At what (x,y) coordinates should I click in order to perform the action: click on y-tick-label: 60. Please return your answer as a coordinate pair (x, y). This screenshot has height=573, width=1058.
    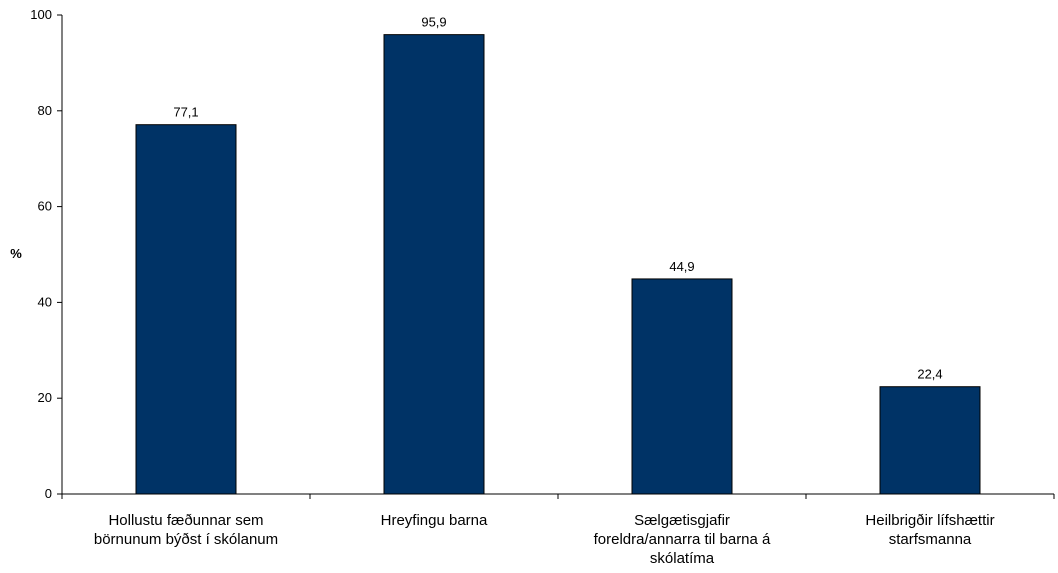
    Looking at the image, I should click on (45, 206).